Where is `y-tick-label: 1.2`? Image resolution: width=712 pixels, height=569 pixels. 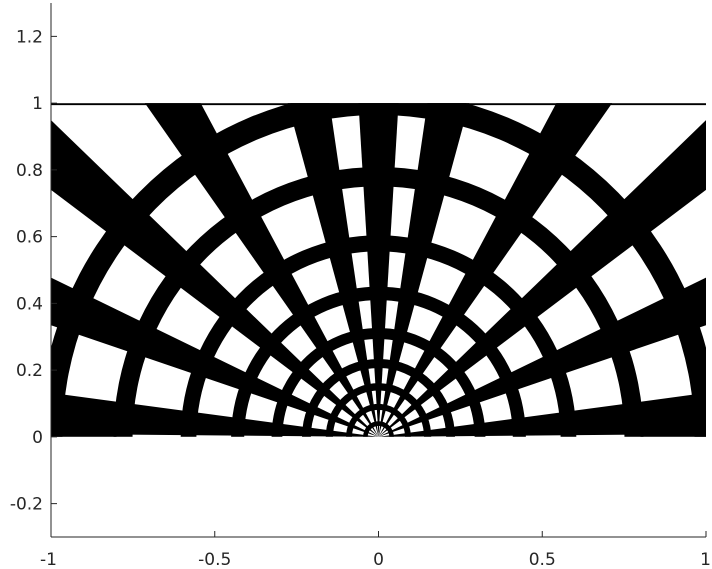
y-tick-label: 1.2 is located at coordinates (29, 37).